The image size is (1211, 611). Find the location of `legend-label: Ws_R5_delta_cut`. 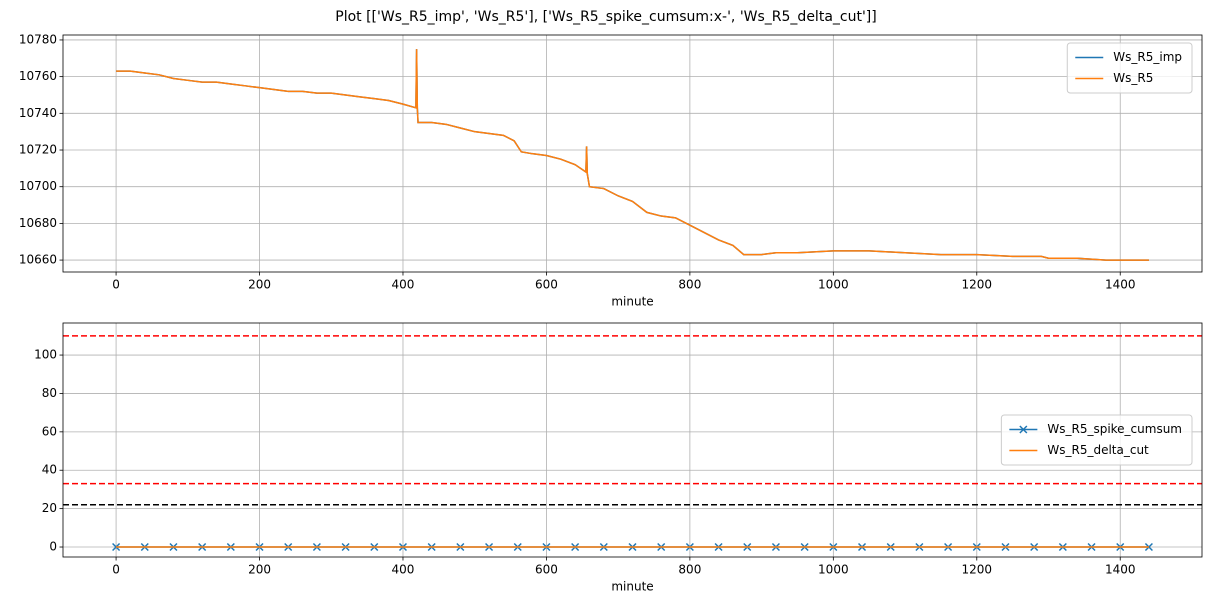

legend-label: Ws_R5_delta_cut is located at coordinates (1098, 450).